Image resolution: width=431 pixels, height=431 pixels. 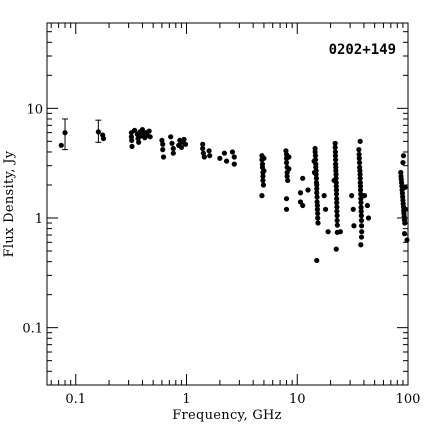 I want to click on x-axis-label: Frequency, GHz, so click(x=227, y=415).